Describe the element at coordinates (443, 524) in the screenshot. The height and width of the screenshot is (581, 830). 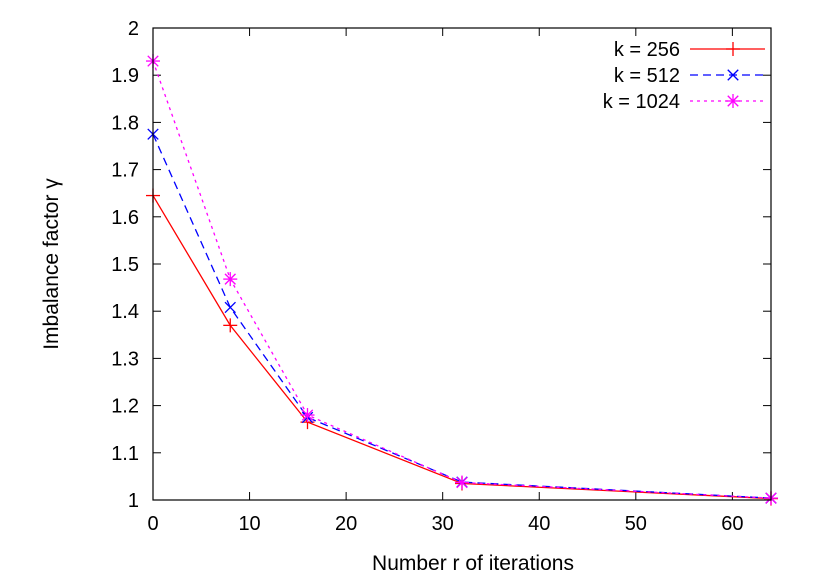
I see `x-tick-label: 30` at that location.